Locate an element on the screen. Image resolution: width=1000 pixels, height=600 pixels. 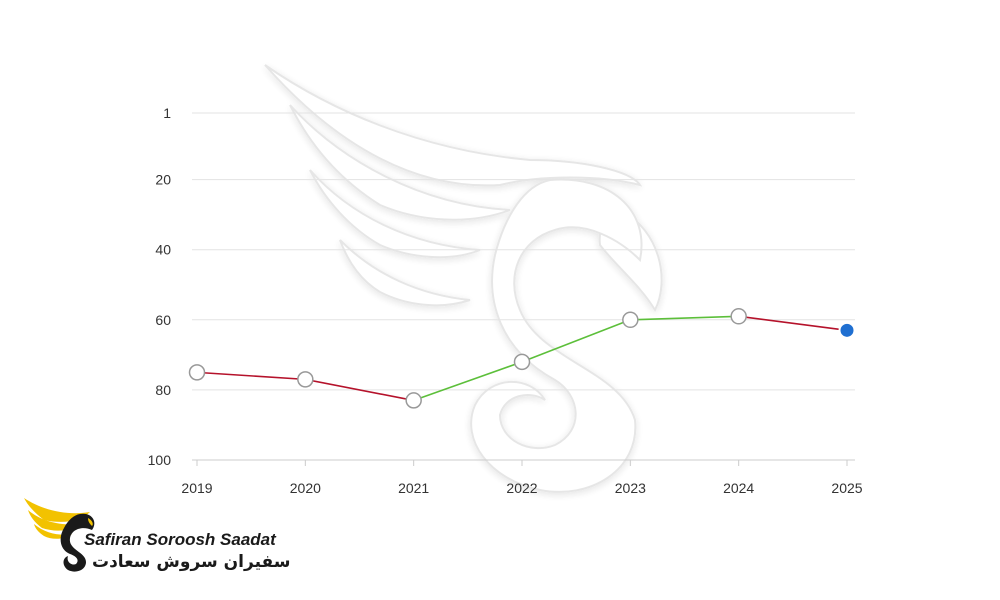
y-tick-label: 100 is located at coordinates (160, 460).